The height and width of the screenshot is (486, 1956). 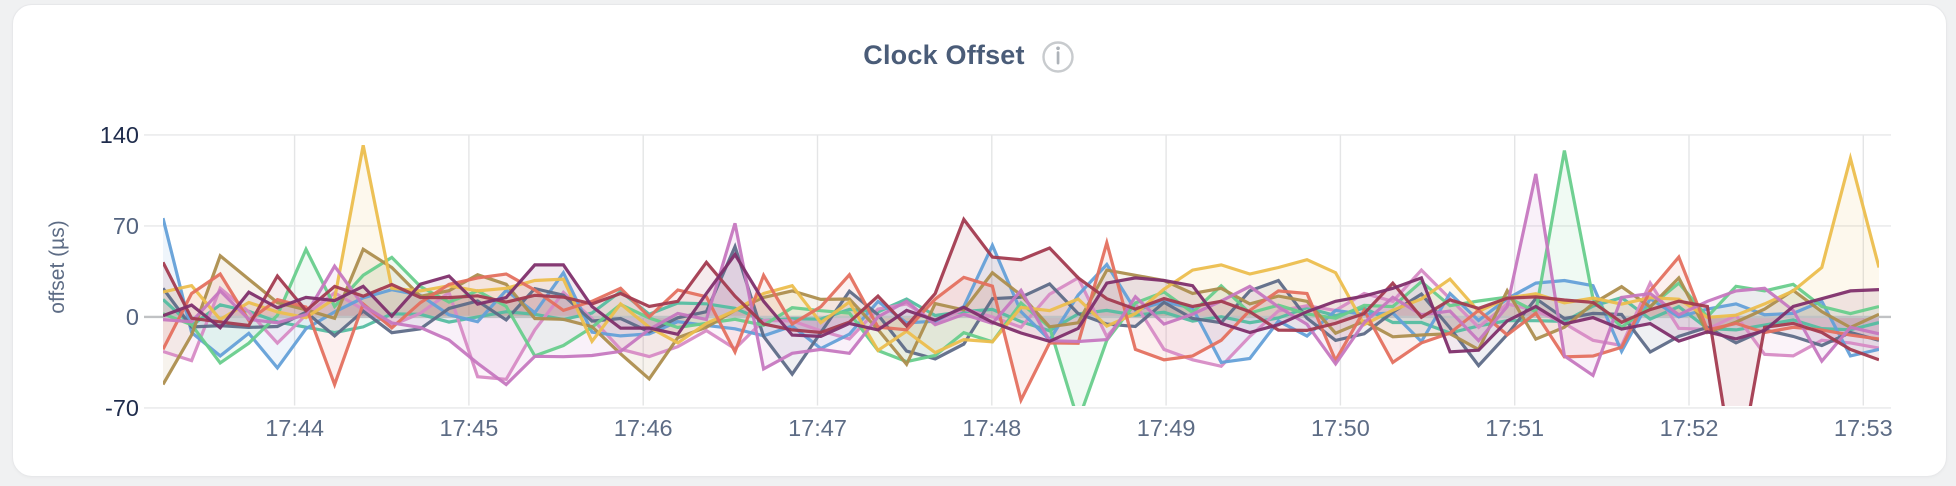 What do you see at coordinates (643, 428) in the screenshot?
I see `svg-text: 17:46` at bounding box center [643, 428].